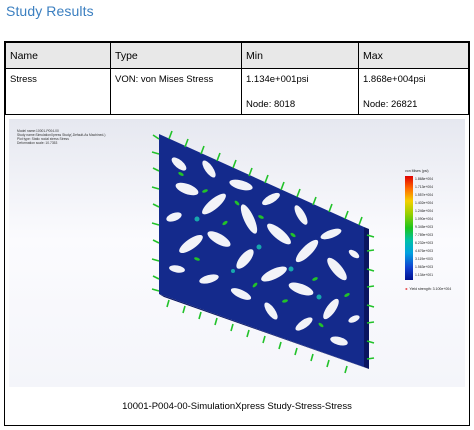 The height and width of the screenshot is (430, 474). What do you see at coordinates (424, 195) in the screenshot?
I see `legend-tick: 1.557e+004` at bounding box center [424, 195].